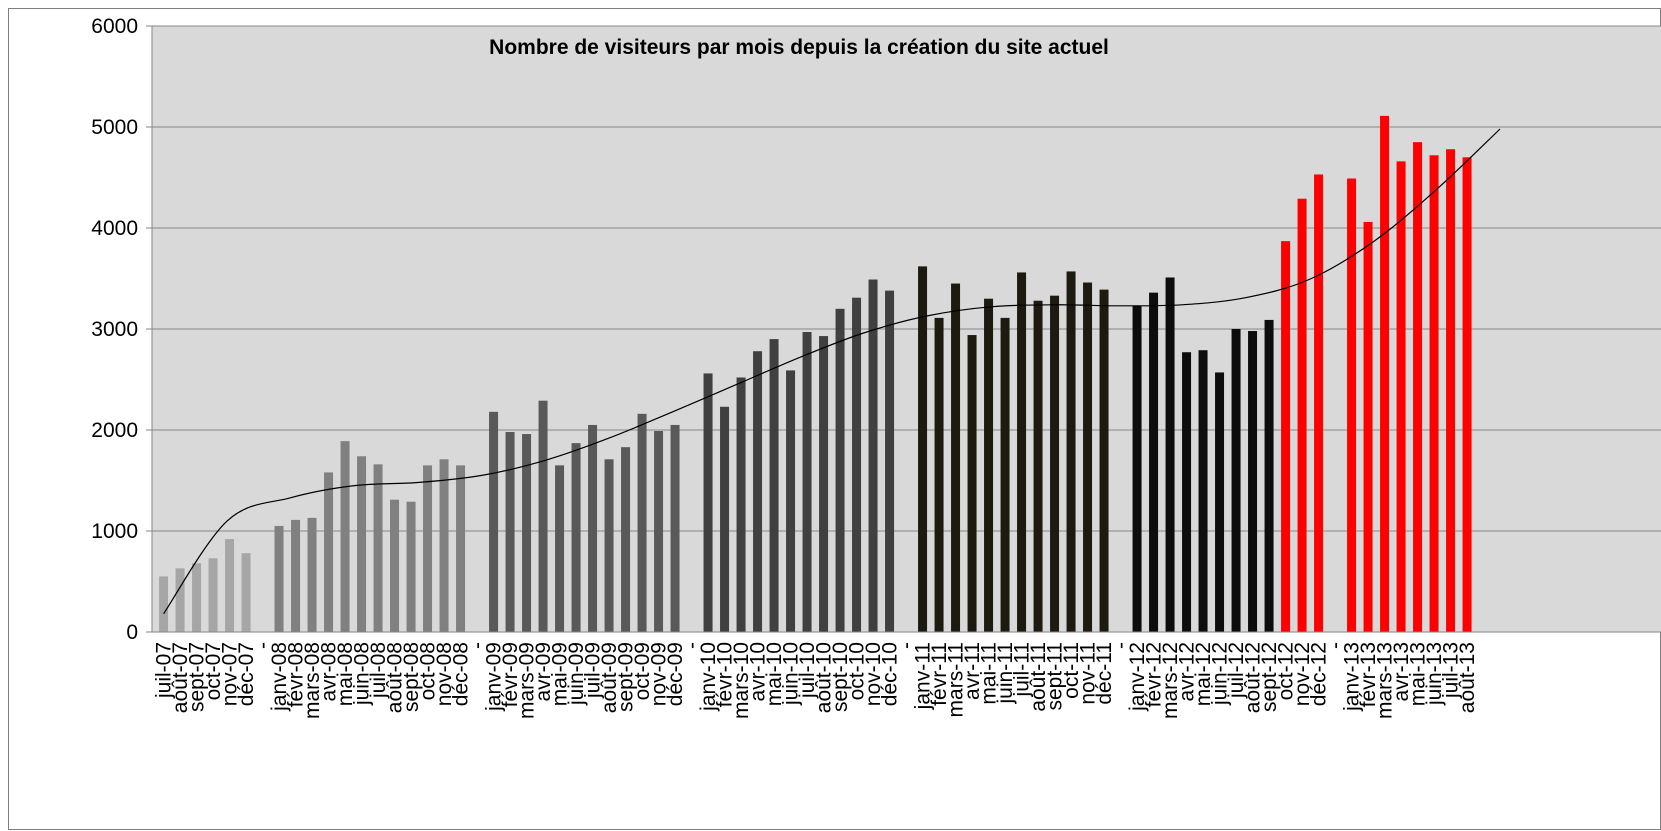 The image size is (1661, 831). Describe the element at coordinates (1302, 674) in the screenshot. I see `x-tick-label: nov-12` at that location.